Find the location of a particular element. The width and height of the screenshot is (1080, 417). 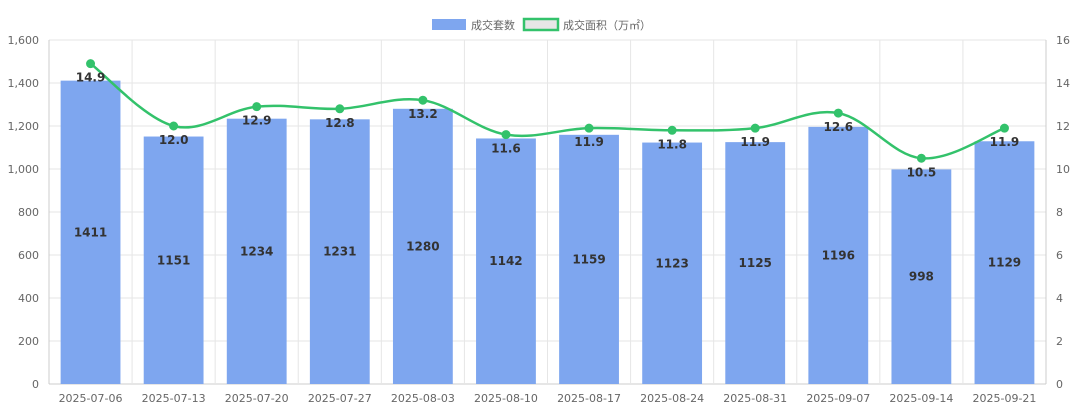

legend-item-bar: 成交套数 is located at coordinates (473, 25).